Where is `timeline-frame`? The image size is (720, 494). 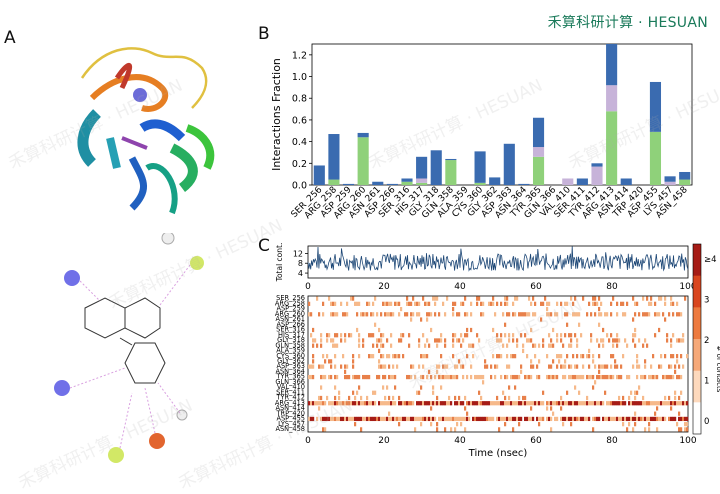
timeline-frame is located at coordinates (498, 262).